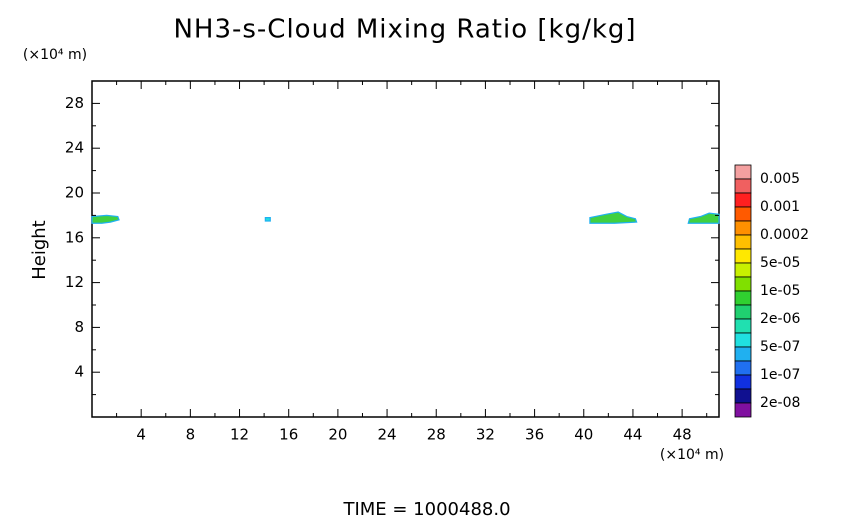 Image resolution: width=854 pixels, height=519 pixels. What do you see at coordinates (426, 509) in the screenshot?
I see `footer: TIME = 1000488.0` at bounding box center [426, 509].